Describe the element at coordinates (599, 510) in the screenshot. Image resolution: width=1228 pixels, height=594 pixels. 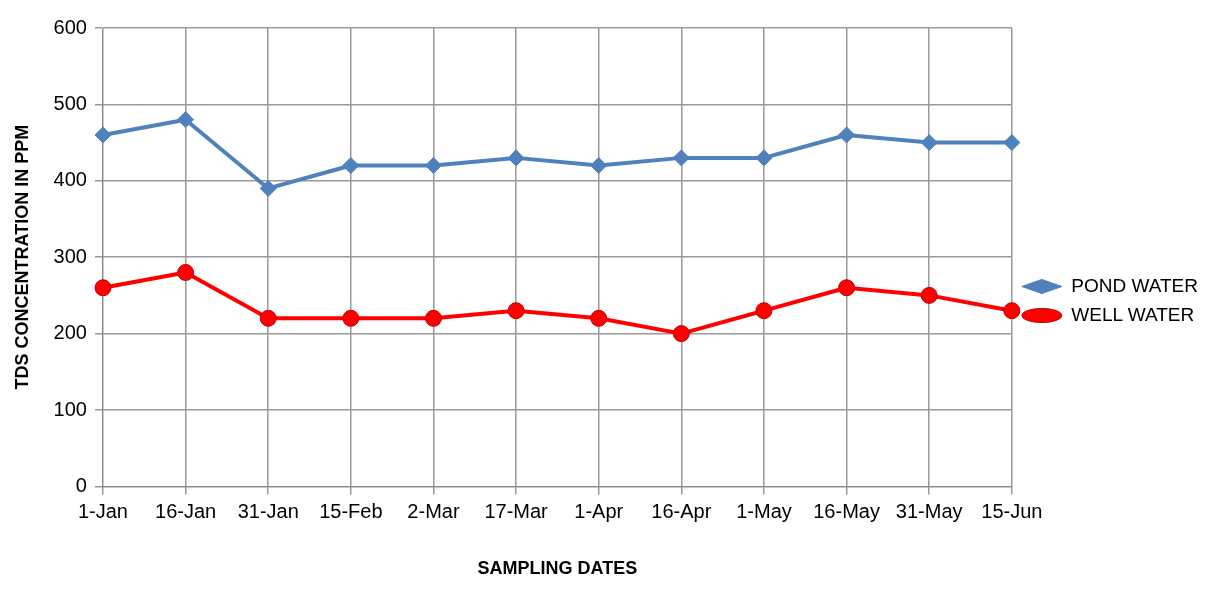
I see `x-tick-label: 1-Apr` at that location.